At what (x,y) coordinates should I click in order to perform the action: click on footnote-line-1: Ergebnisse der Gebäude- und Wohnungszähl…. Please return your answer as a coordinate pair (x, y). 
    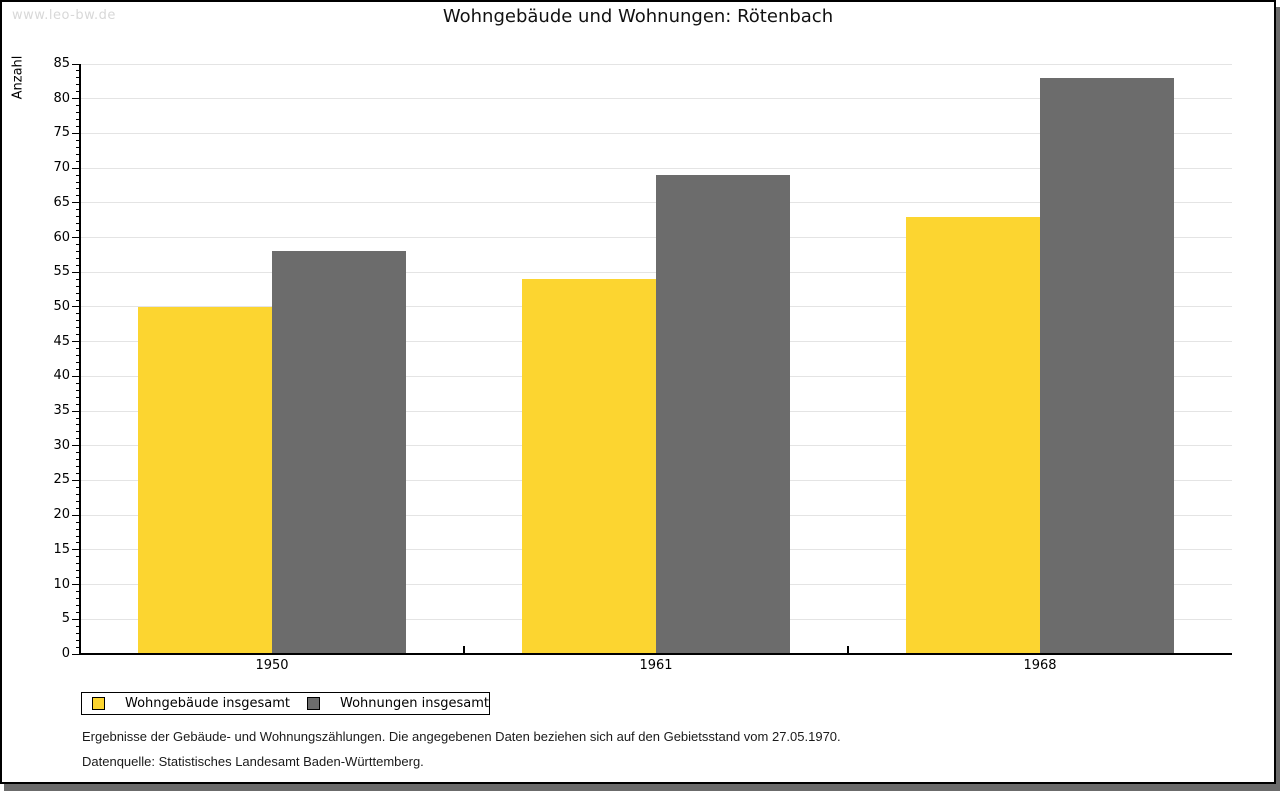
    Looking at the image, I should click on (461, 736).